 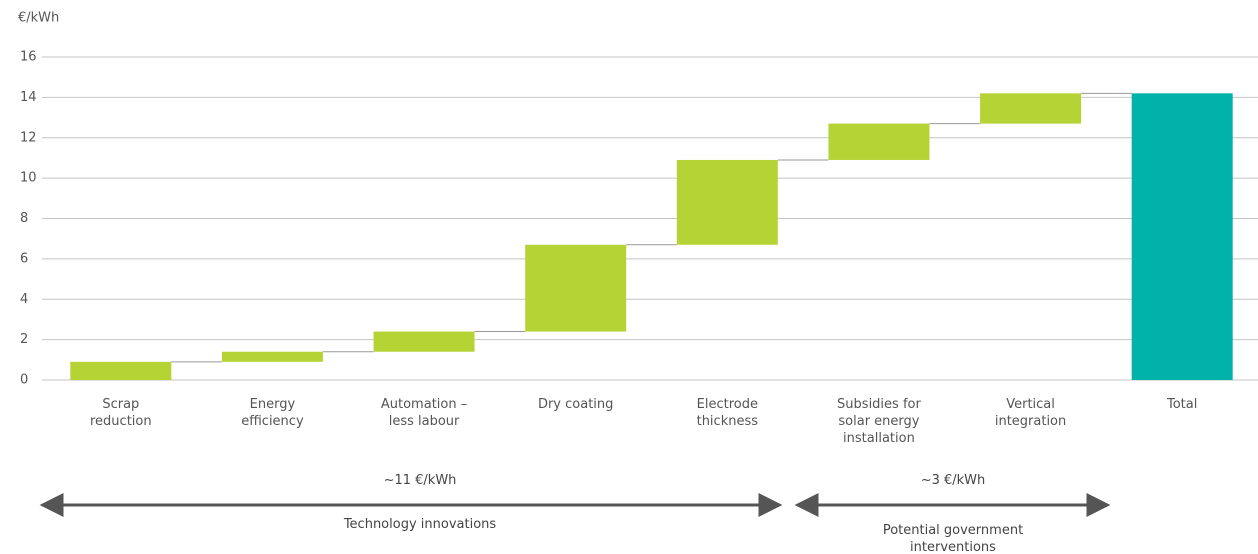 What do you see at coordinates (879, 421) in the screenshot?
I see `x-tick-label: Subsidies for solar energy installation` at bounding box center [879, 421].